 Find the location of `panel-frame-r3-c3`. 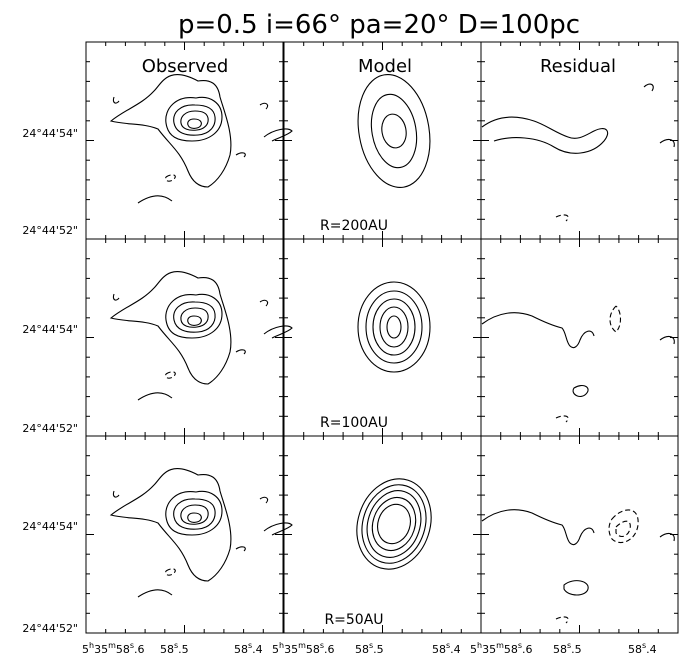

panel-frame-r3-c3 is located at coordinates (579, 534).